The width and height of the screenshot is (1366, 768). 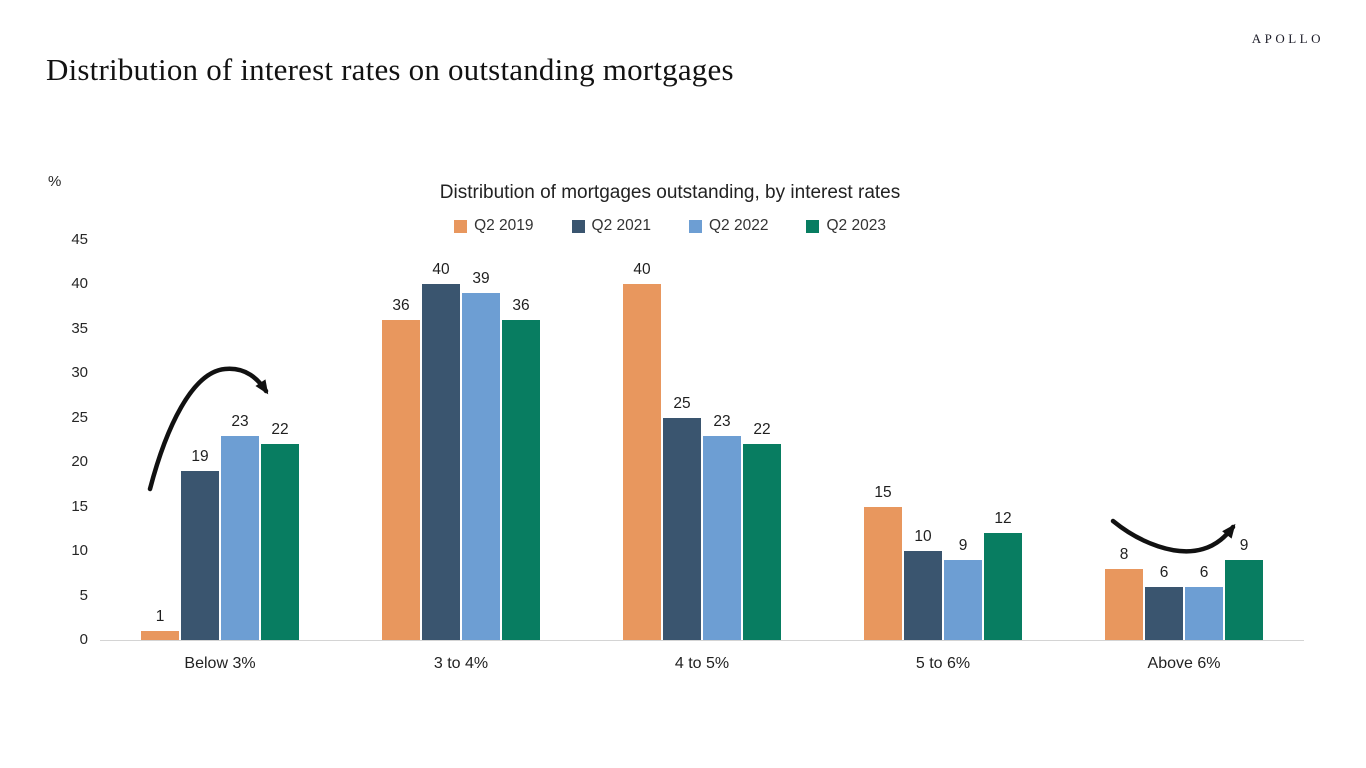 What do you see at coordinates (83, 595) in the screenshot?
I see `y-tick-label: 5` at bounding box center [83, 595].